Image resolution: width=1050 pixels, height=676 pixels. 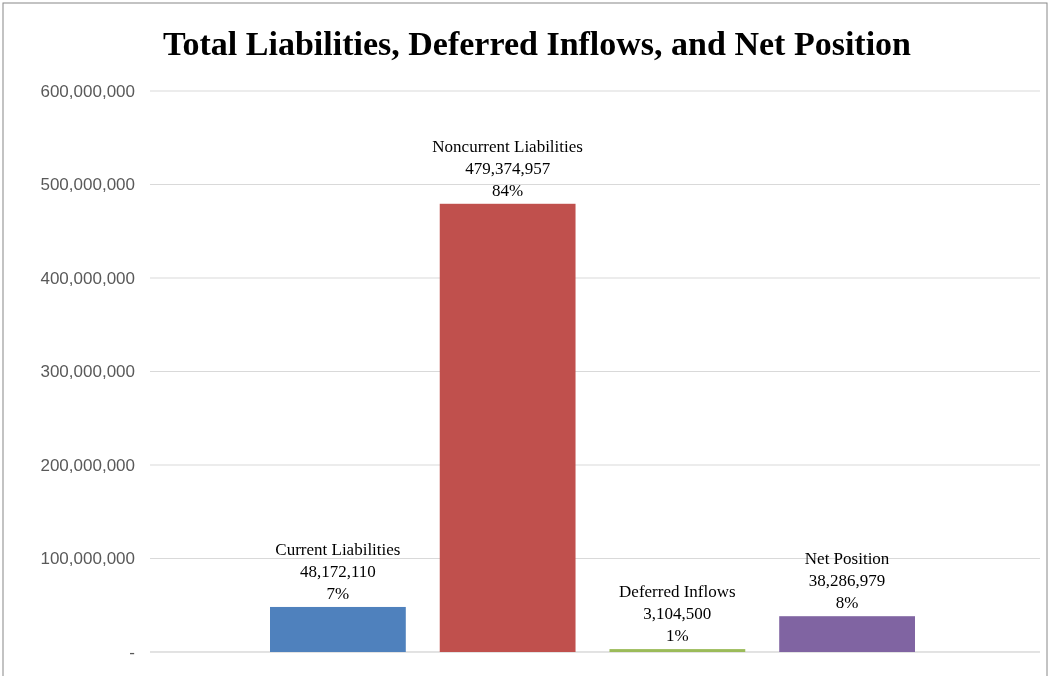 I want to click on chart-title: Total Liabilities, Deferred Inflows, and Net Position, so click(x=537, y=43).